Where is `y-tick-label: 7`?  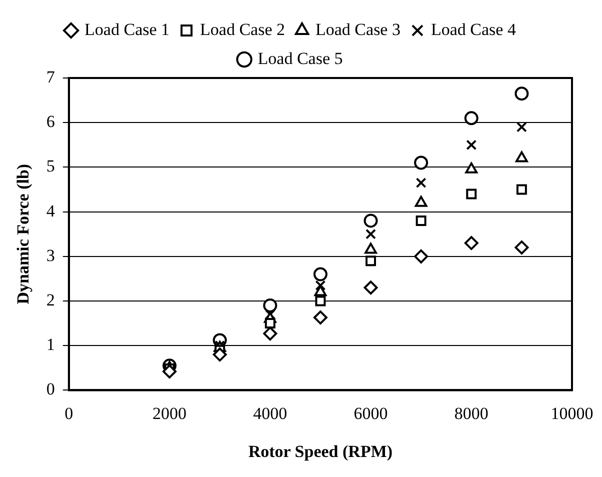 y-tick-label: 7 is located at coordinates (51, 76).